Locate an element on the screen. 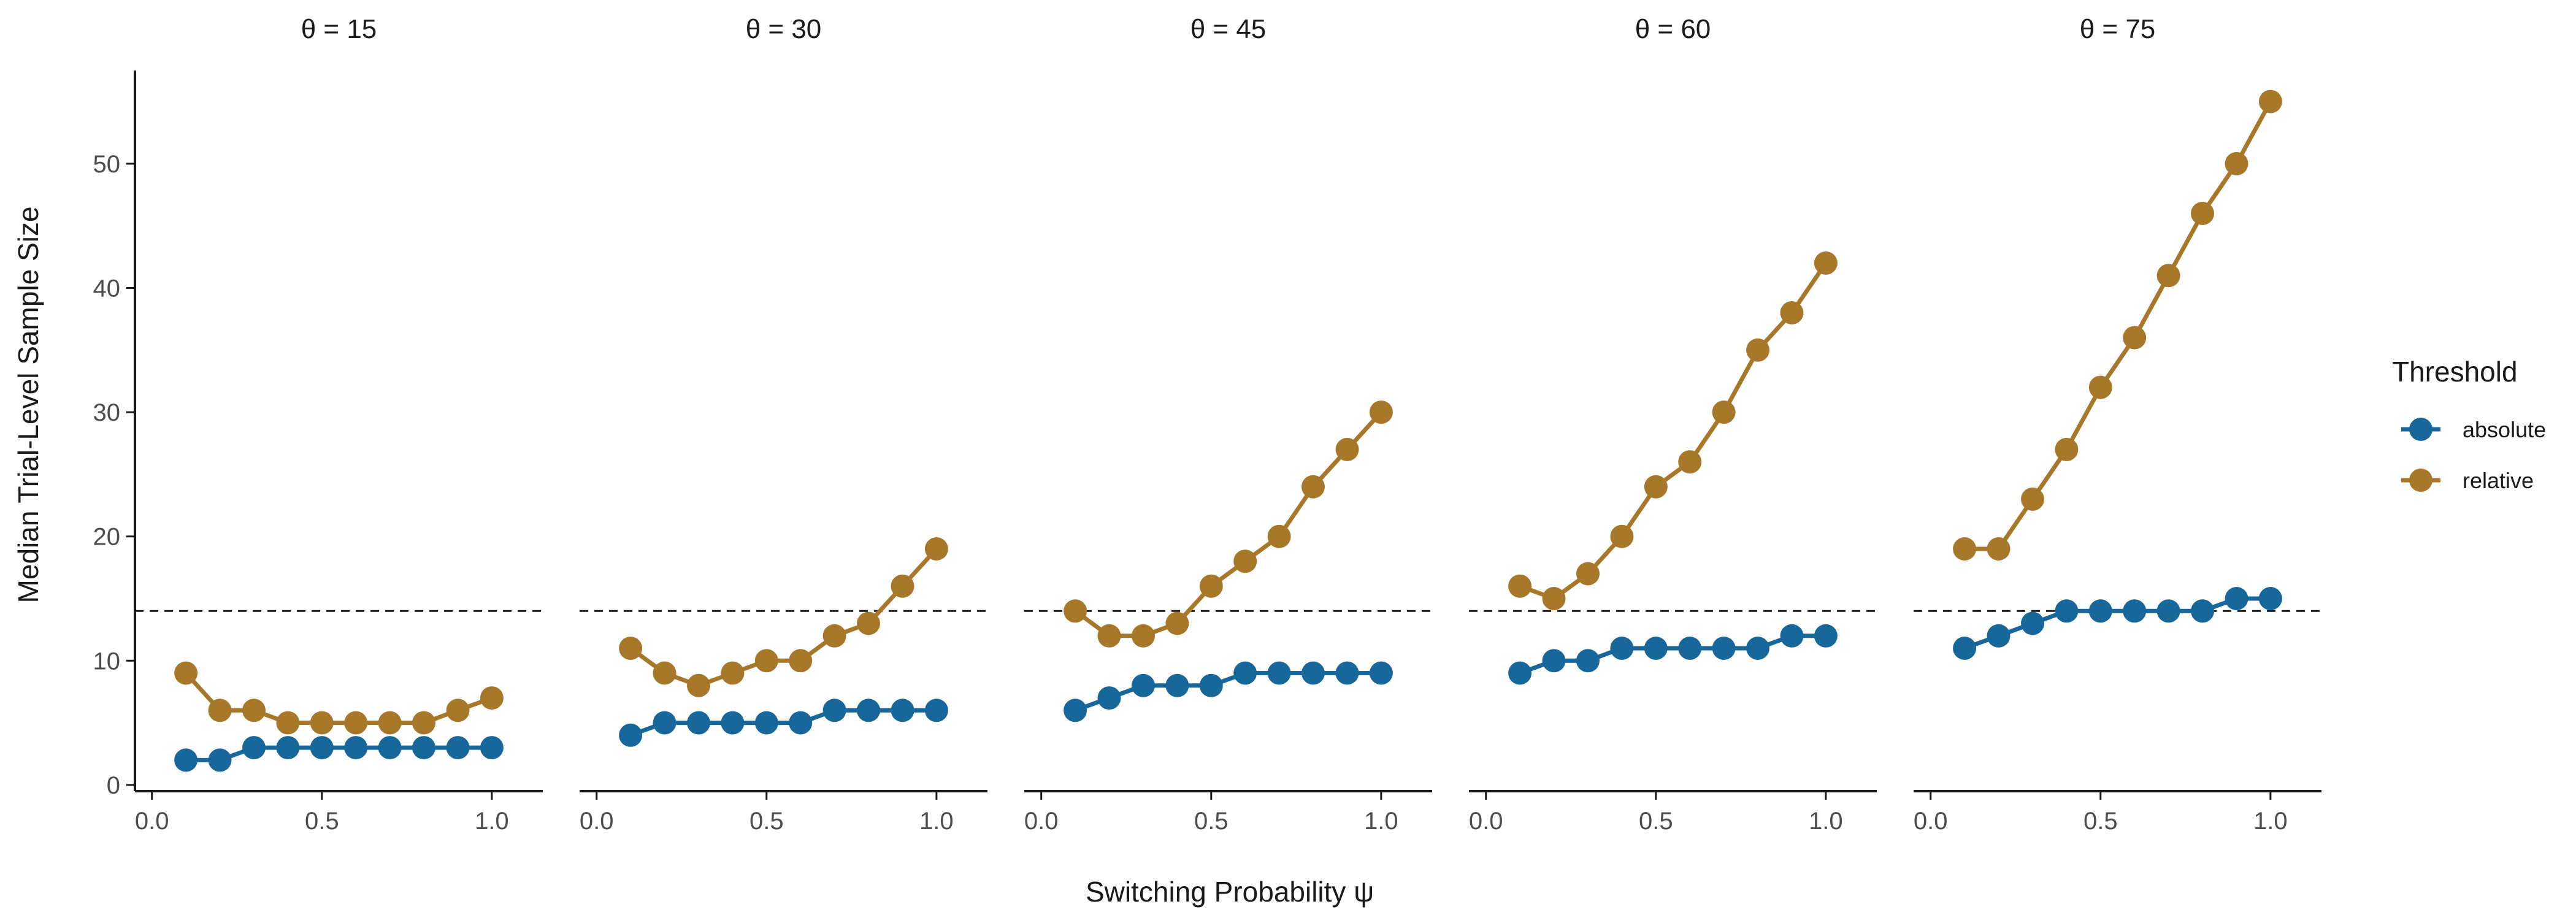 The width and height of the screenshot is (2576, 923). facet-strip-label: θ = 15 is located at coordinates (339, 29).